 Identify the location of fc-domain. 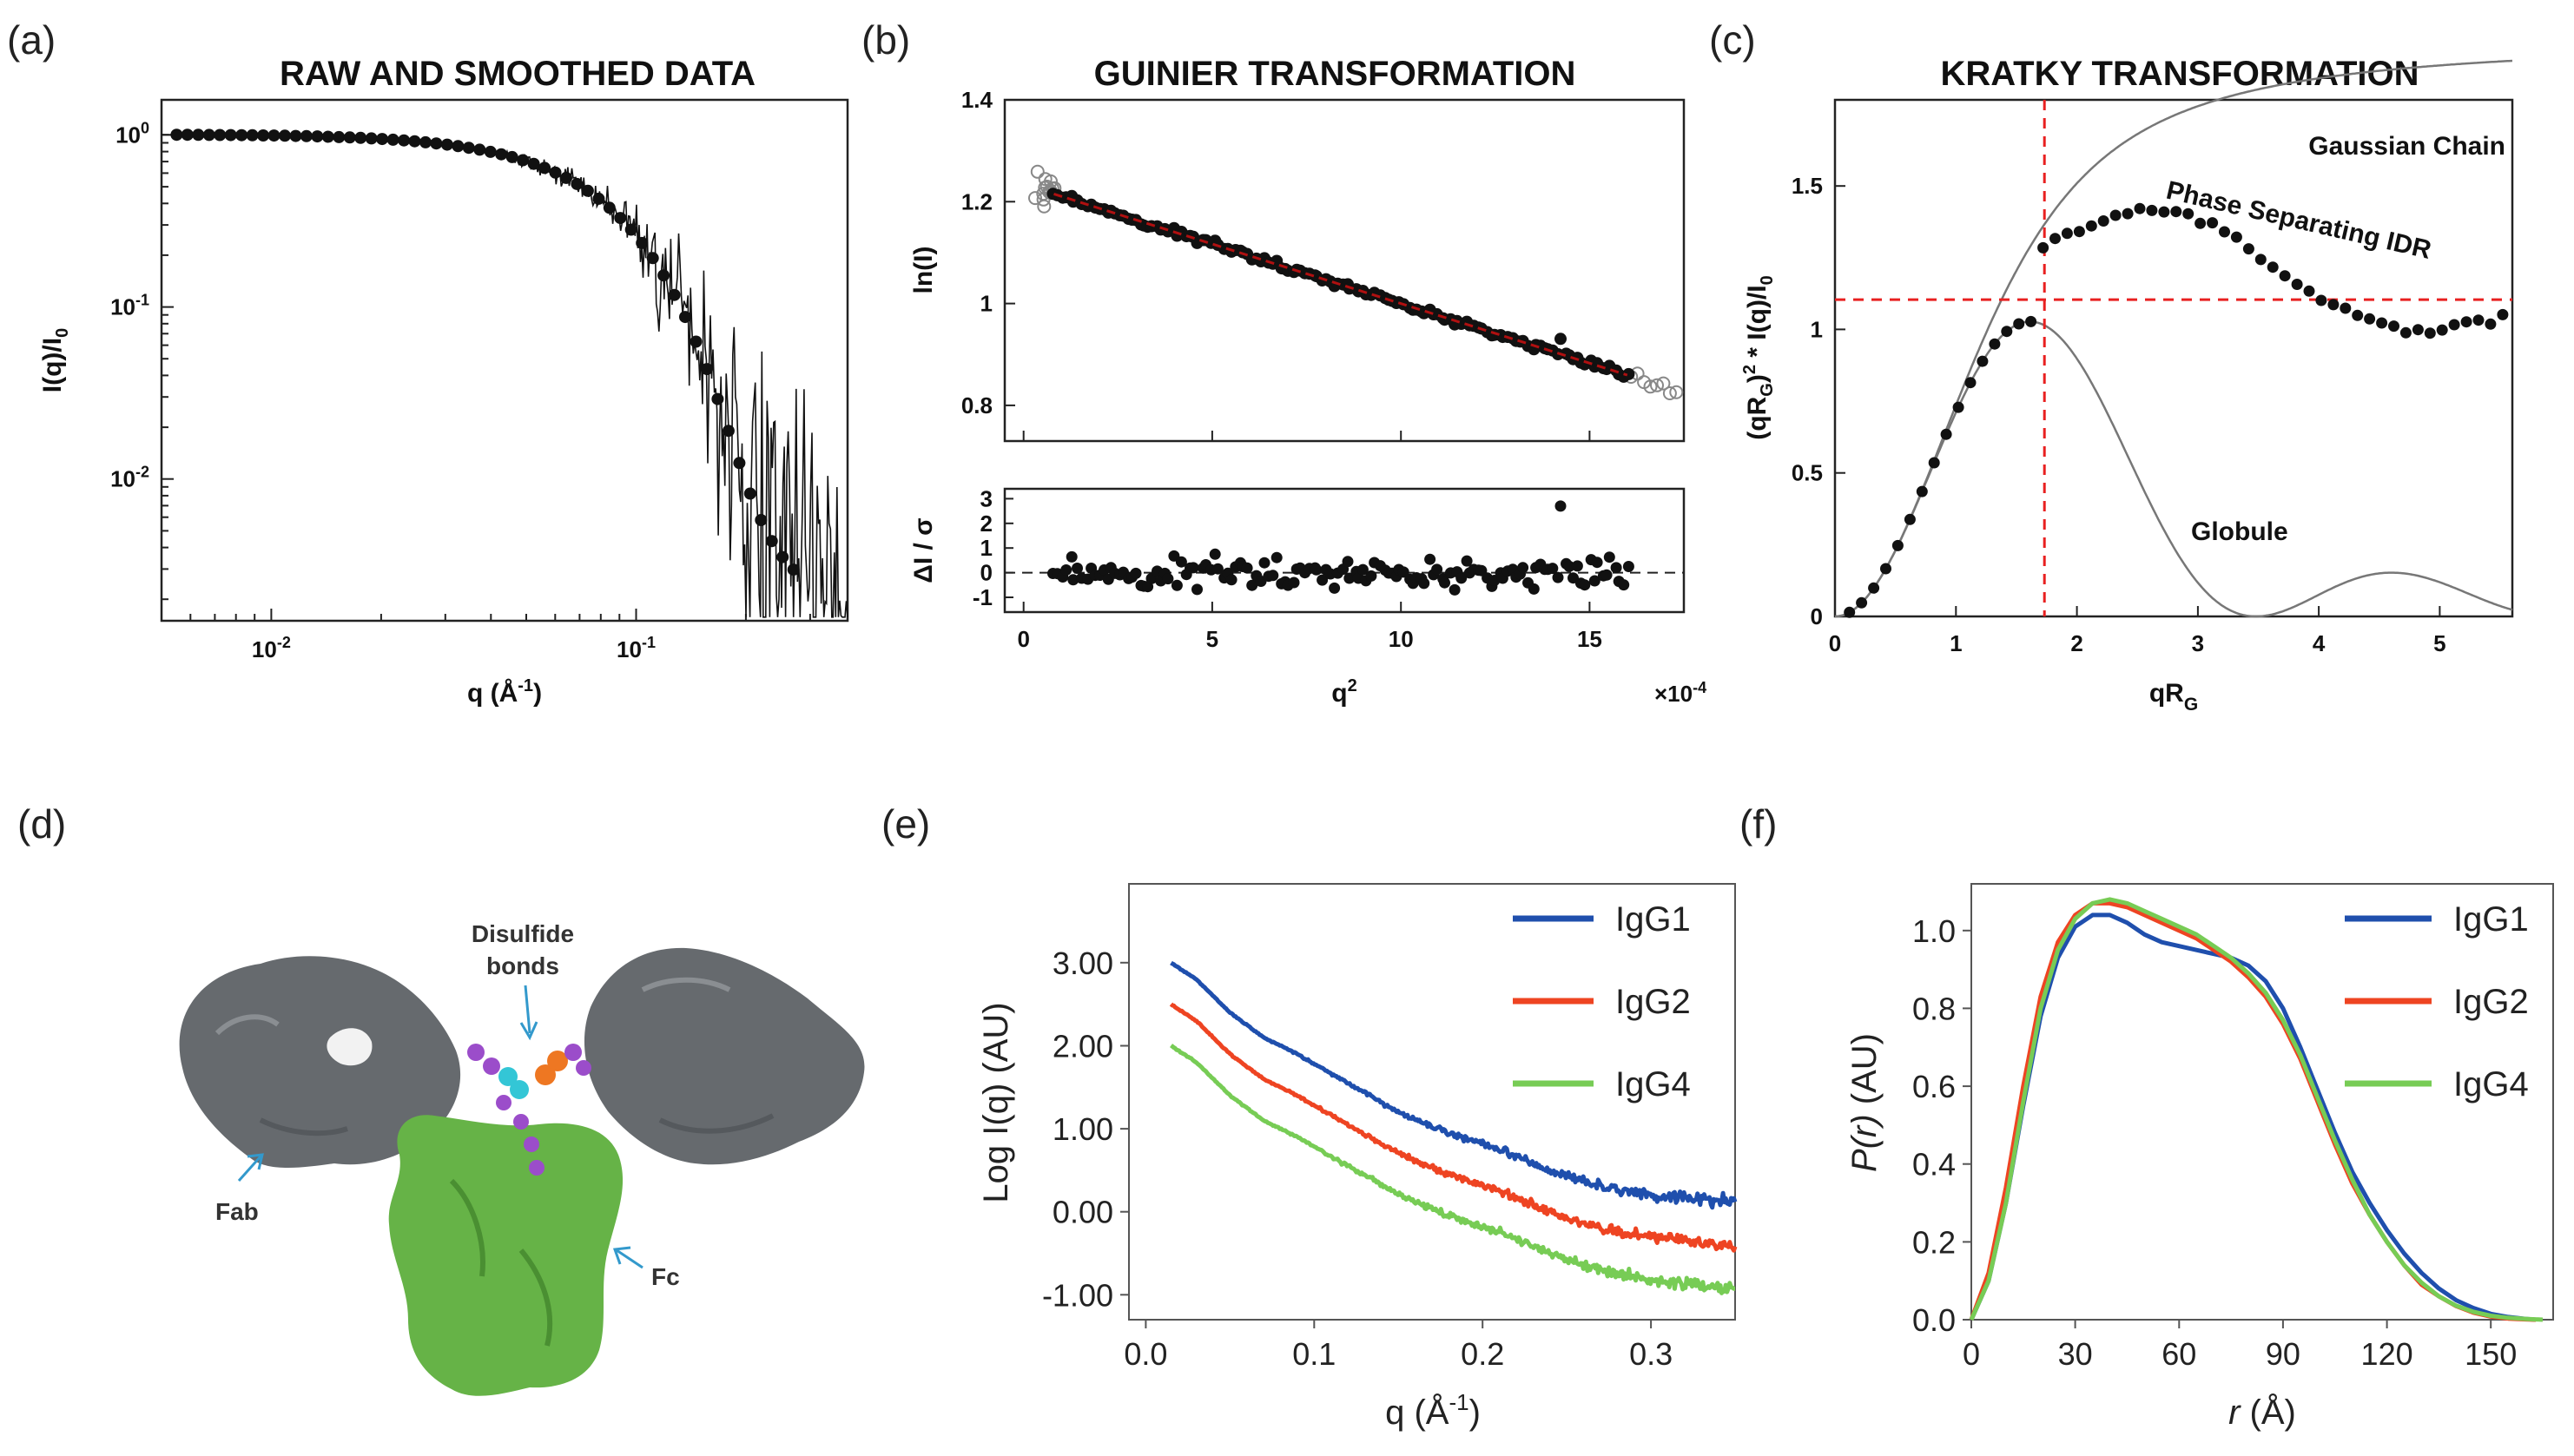
(506, 1255).